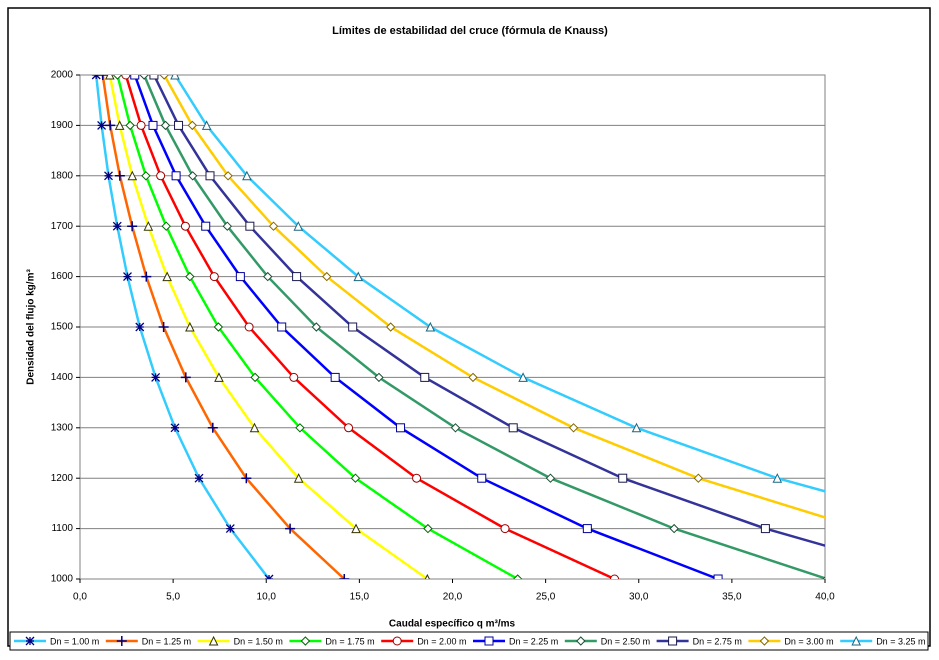 The height and width of the screenshot is (660, 939). I want to click on x-tick-label: 30,0, so click(639, 597).